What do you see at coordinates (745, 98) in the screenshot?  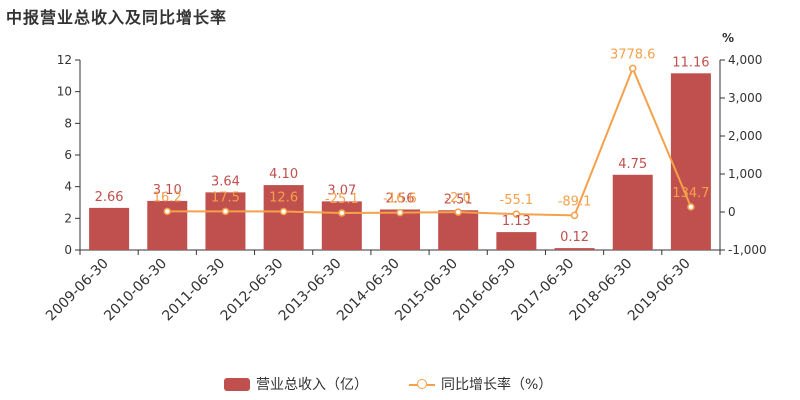 I see `y-right-tick-label: 3,000` at bounding box center [745, 98].